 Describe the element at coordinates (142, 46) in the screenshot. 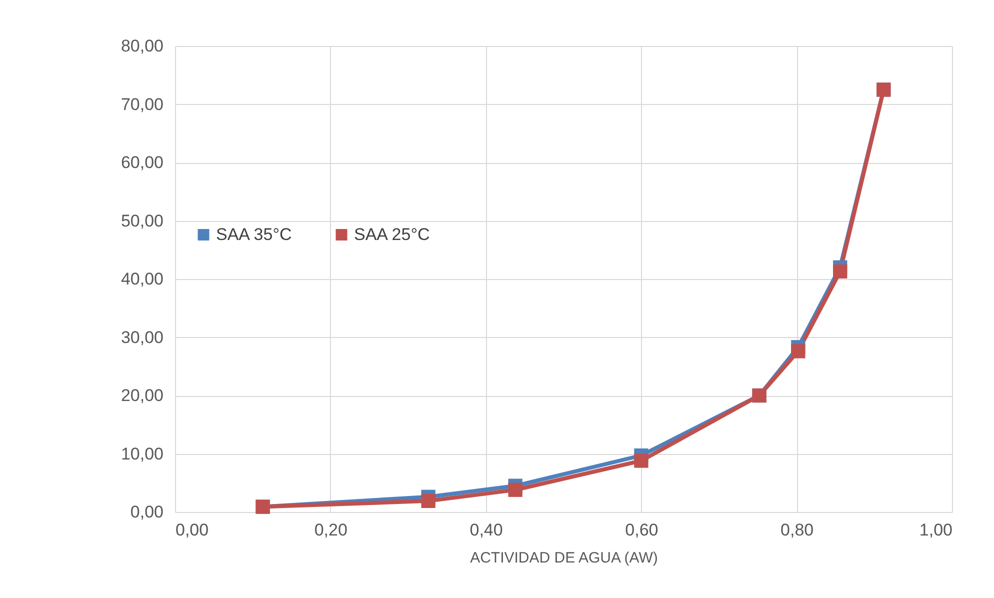

I see `y-tick-label: 80,00` at that location.